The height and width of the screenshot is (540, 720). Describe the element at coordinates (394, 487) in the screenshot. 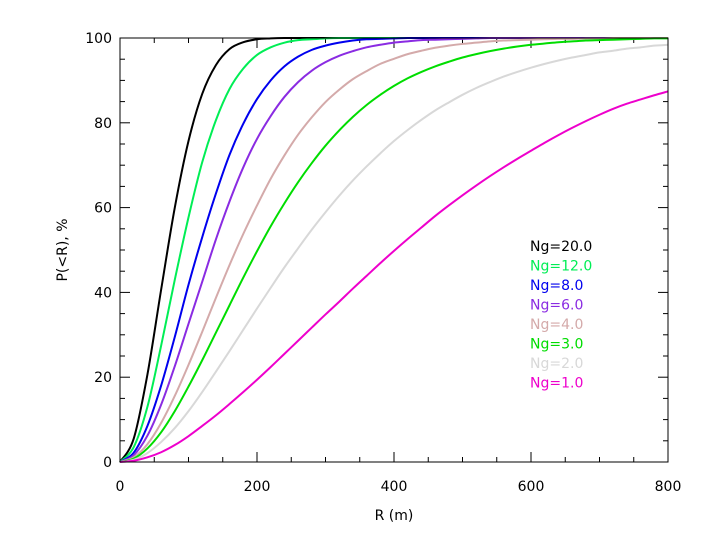

I see `x-tick-label: 400` at that location.